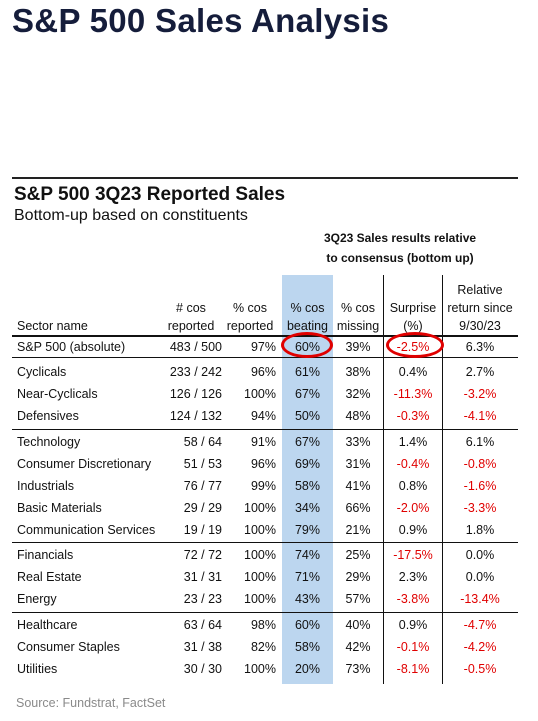 The image size is (538, 721). I want to click on divider, so click(265, 178).